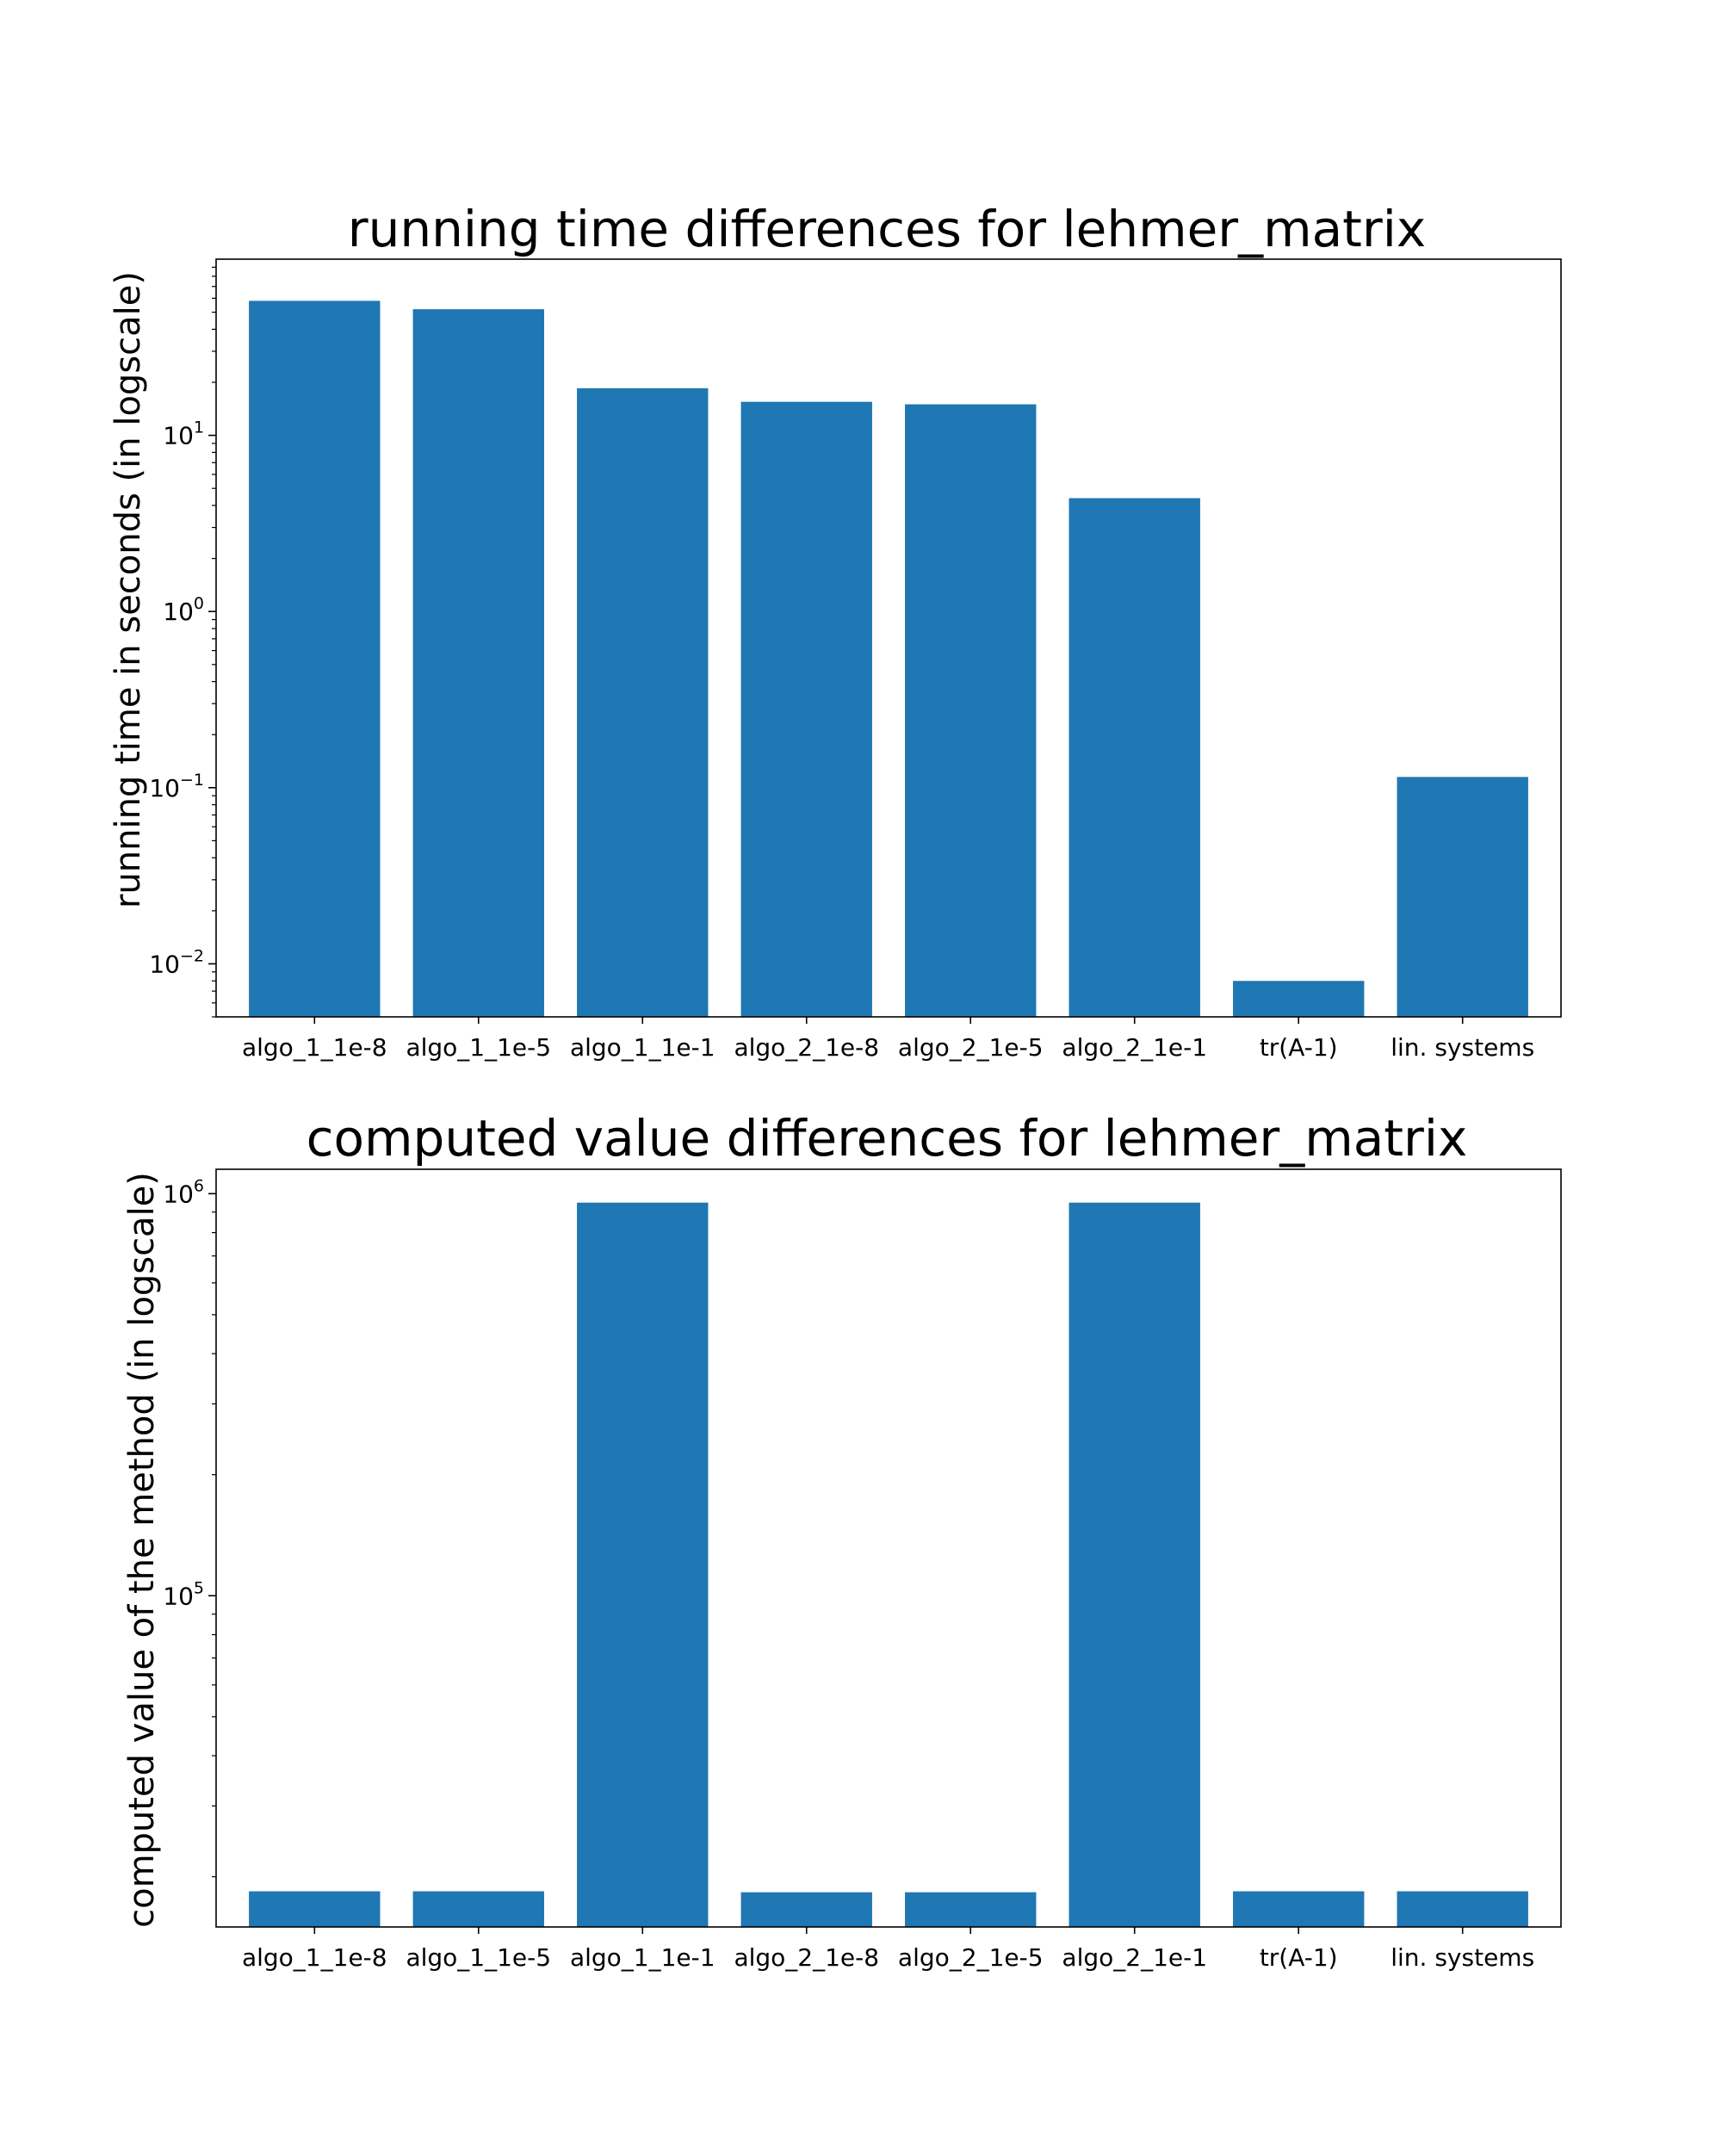  I want to click on y-tick-exponent: 1, so click(199, 427).